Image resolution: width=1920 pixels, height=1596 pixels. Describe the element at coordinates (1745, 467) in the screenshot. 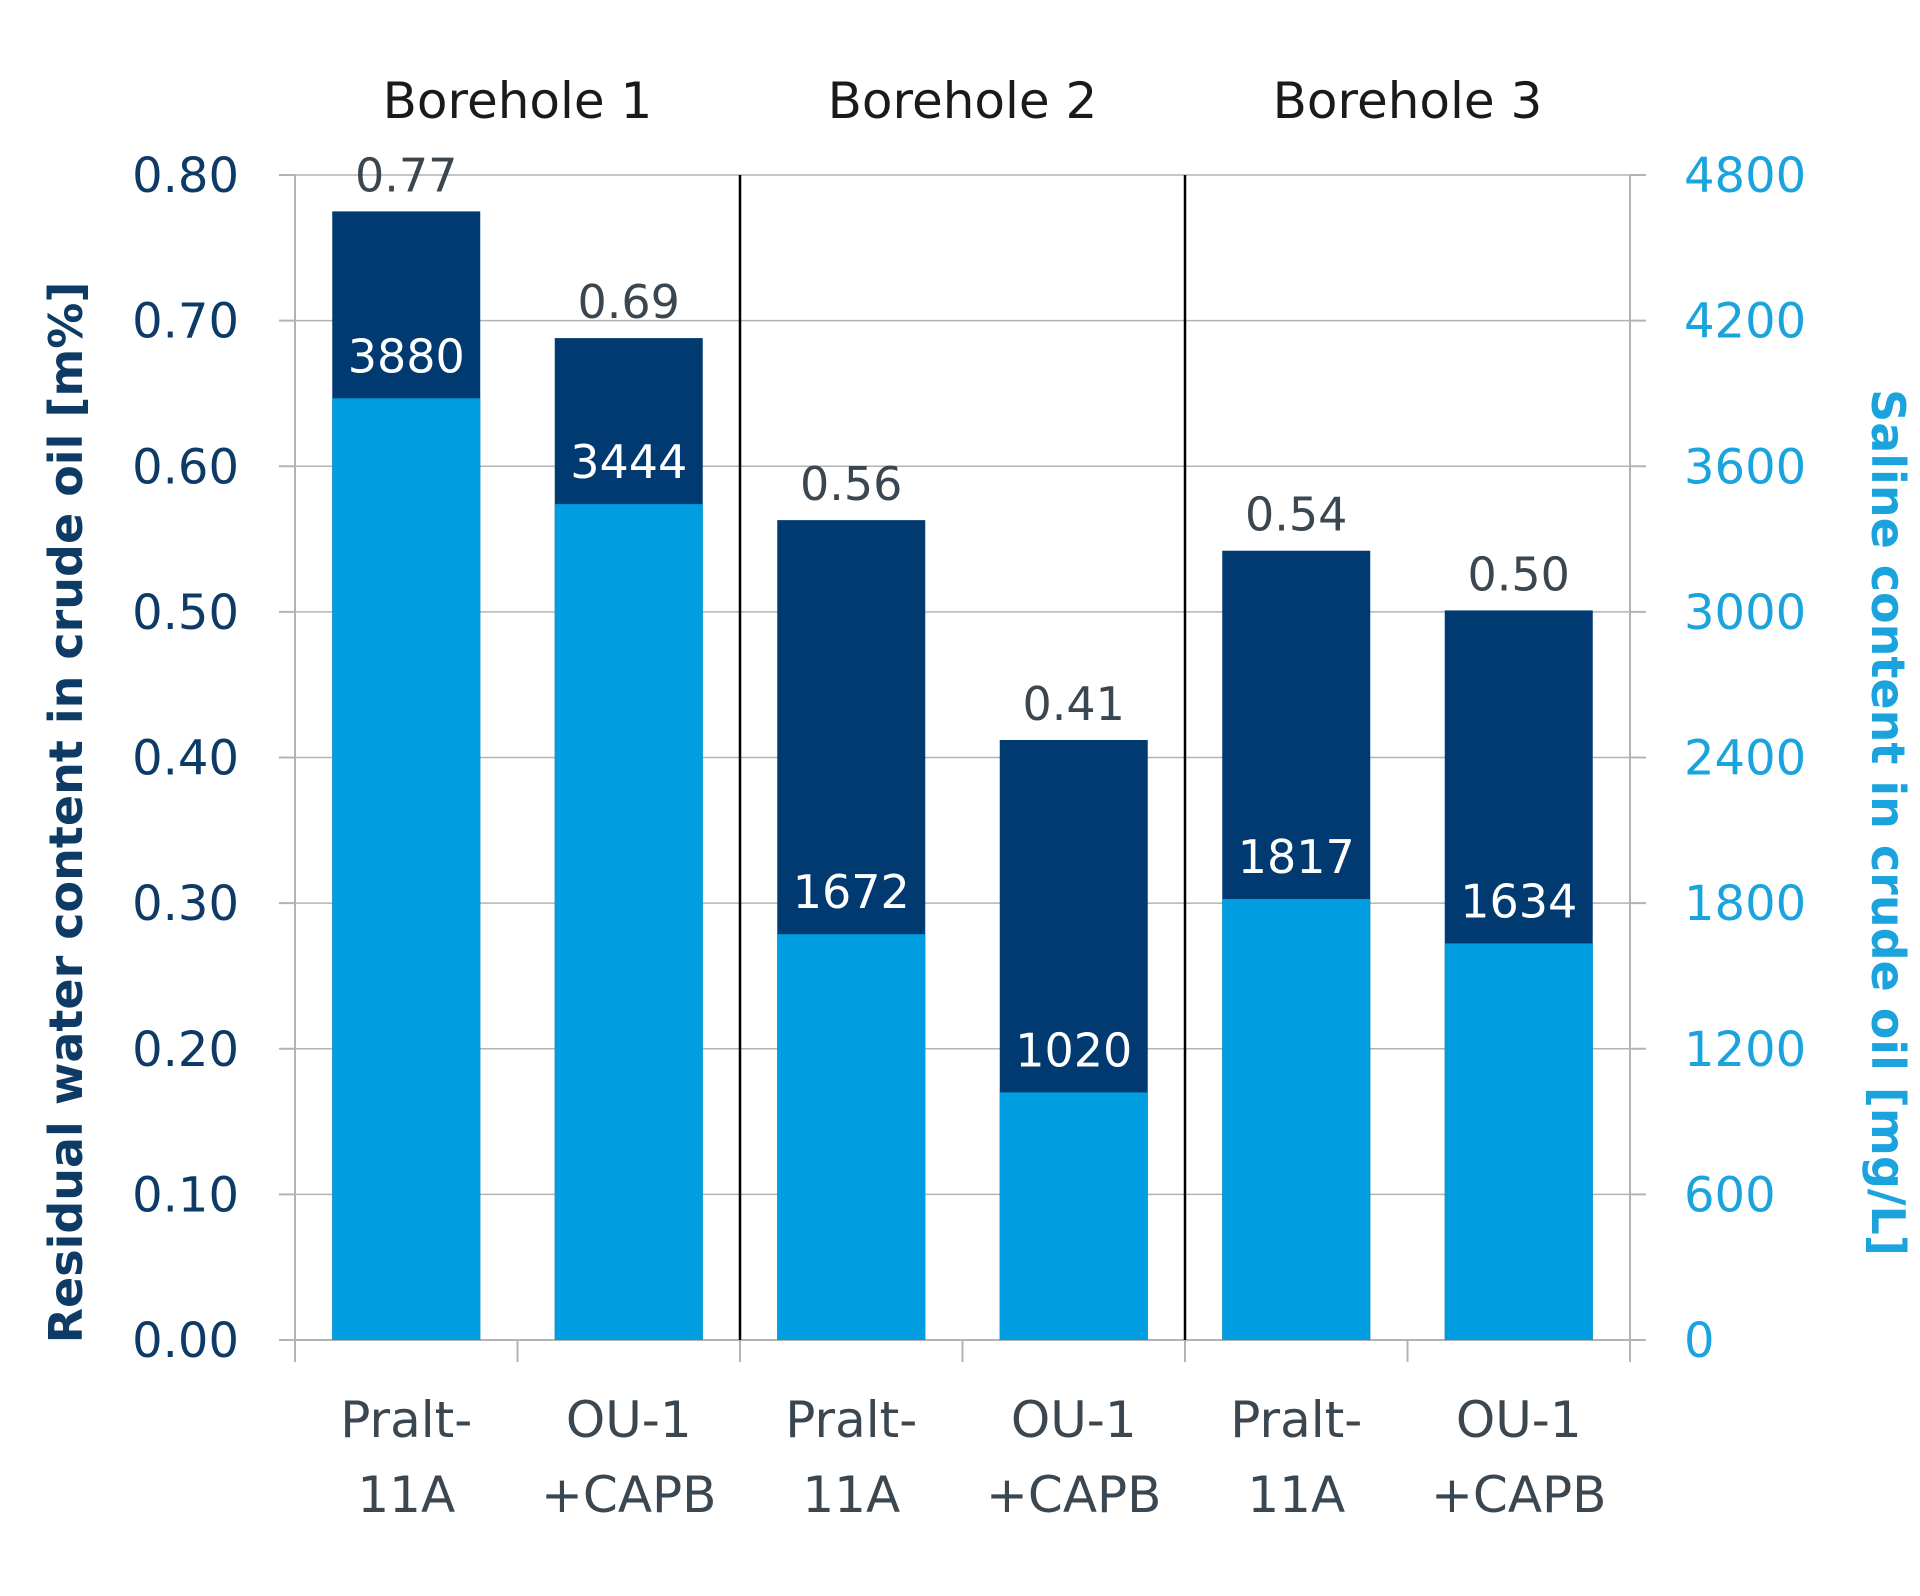

I see `right-tick-label: 3600` at that location.